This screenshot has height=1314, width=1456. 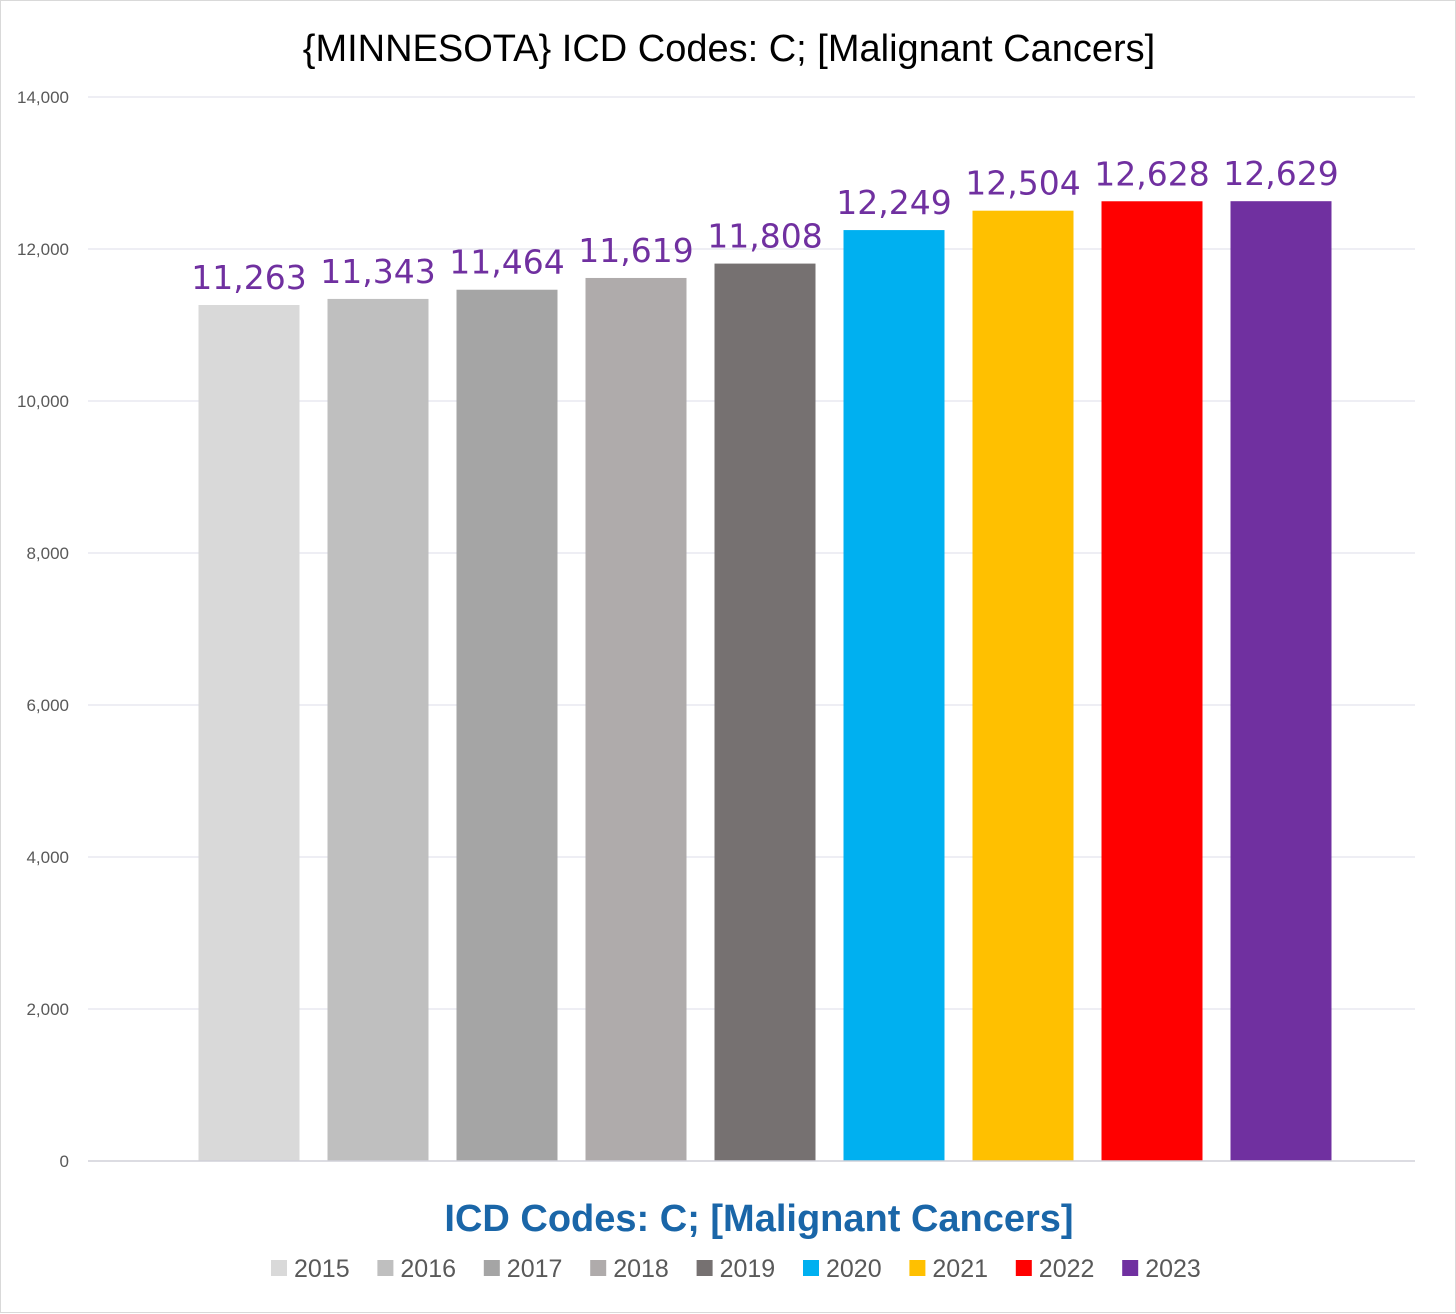 What do you see at coordinates (507, 725) in the screenshot?
I see `bar-2017` at bounding box center [507, 725].